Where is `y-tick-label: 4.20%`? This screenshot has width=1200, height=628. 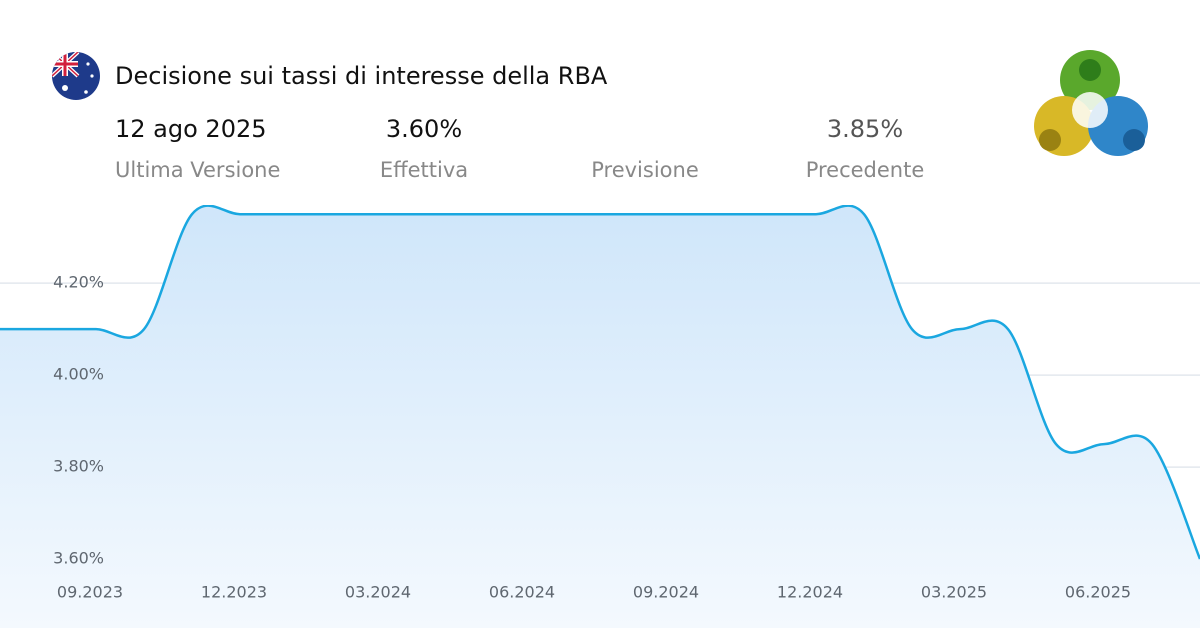 y-tick-label: 4.20% is located at coordinates (78, 282).